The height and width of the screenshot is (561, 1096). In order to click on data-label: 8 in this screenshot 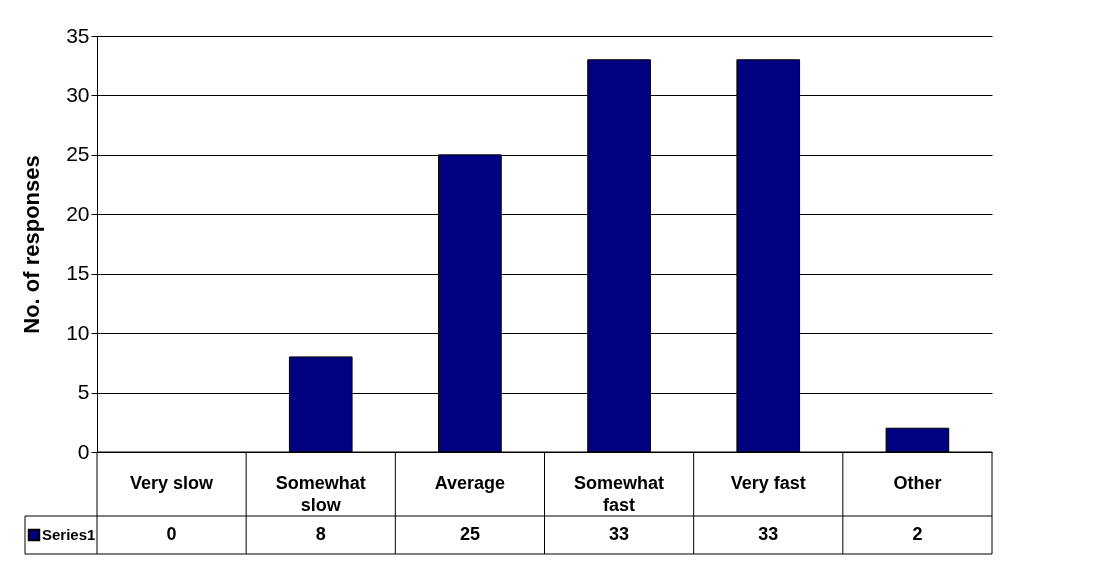, I will do `click(320, 534)`.